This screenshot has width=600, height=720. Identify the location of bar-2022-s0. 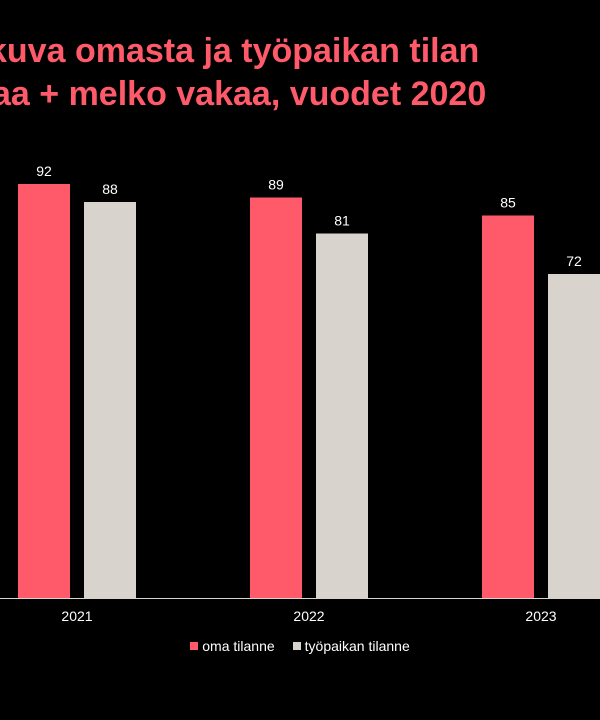
(276, 397).